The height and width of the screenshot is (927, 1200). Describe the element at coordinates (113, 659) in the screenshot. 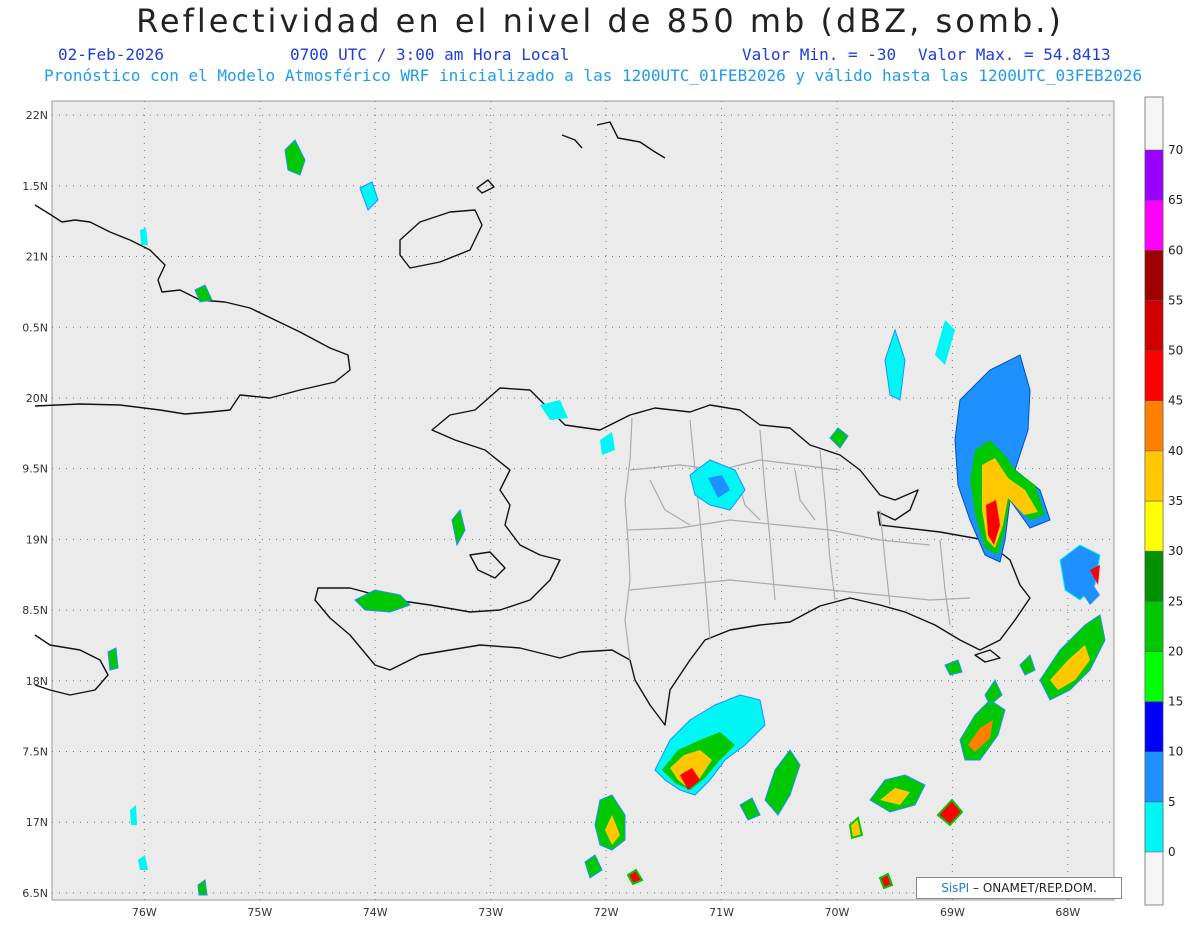

I see `jamaica-cell` at that location.